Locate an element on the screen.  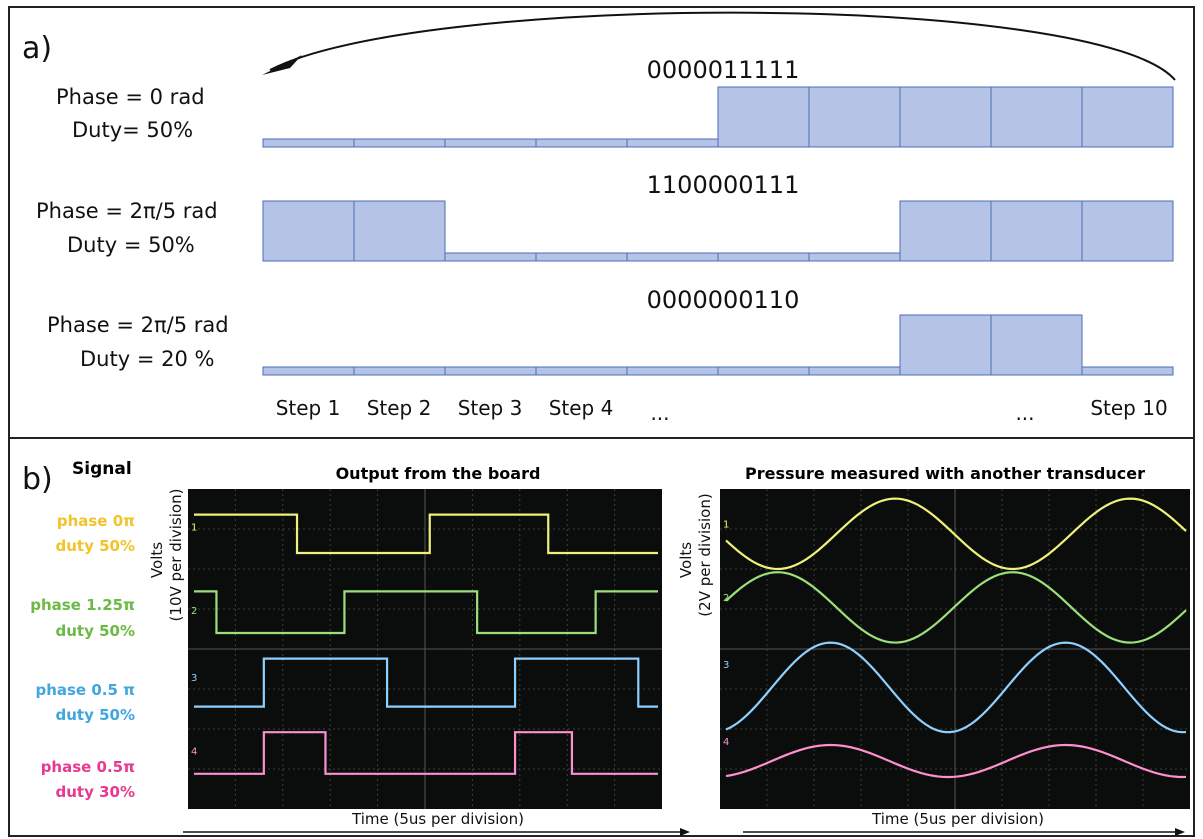
left-channel-marker-3: 3 is located at coordinates (194, 678).